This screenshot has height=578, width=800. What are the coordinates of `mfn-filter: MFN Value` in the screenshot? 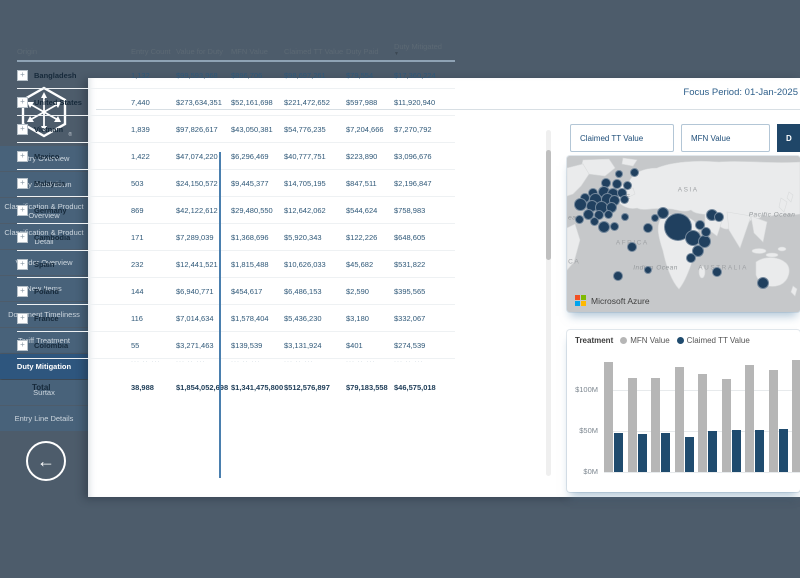 It's located at (725, 138).